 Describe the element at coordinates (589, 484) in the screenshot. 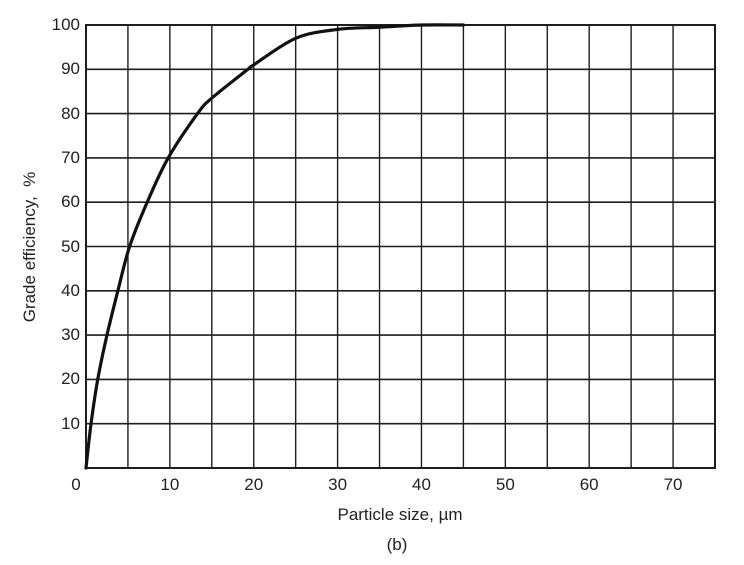

I see `x-tick-label: 60` at that location.